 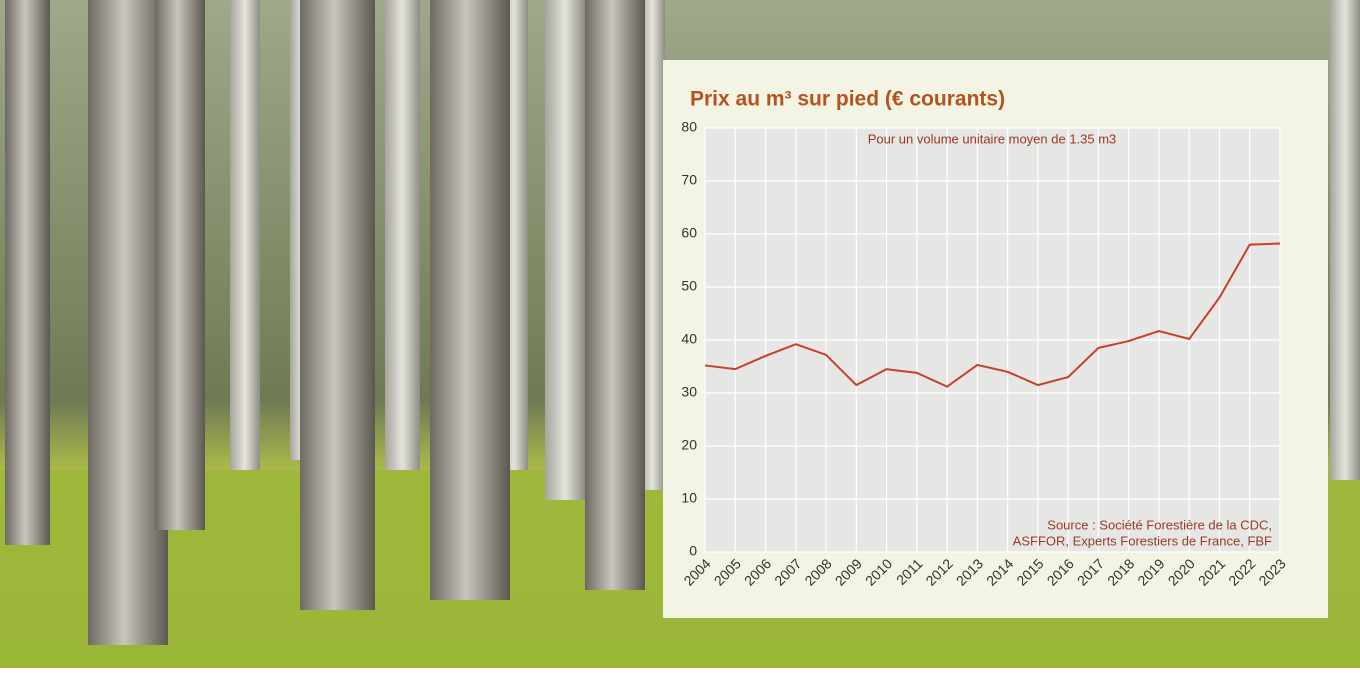 What do you see at coordinates (689, 233) in the screenshot?
I see `y-tick-label: 60` at bounding box center [689, 233].